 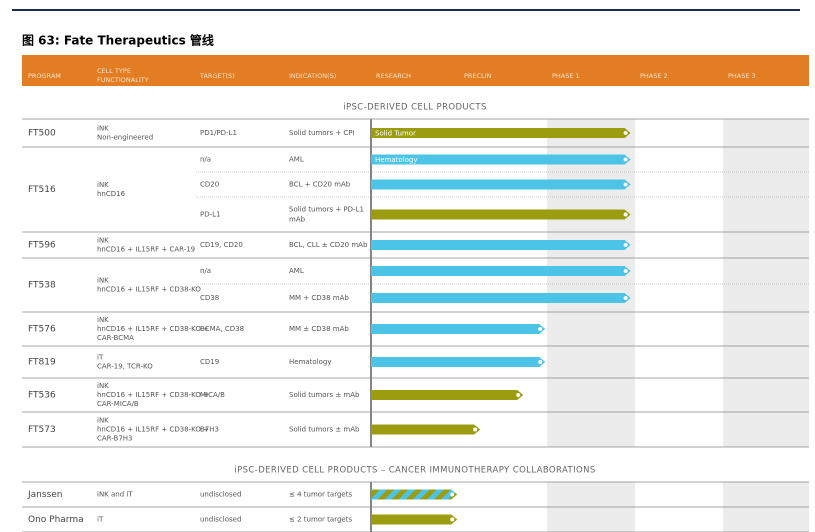 What do you see at coordinates (115, 495) in the screenshot?
I see `cell-type: iNK and iT` at bounding box center [115, 495].